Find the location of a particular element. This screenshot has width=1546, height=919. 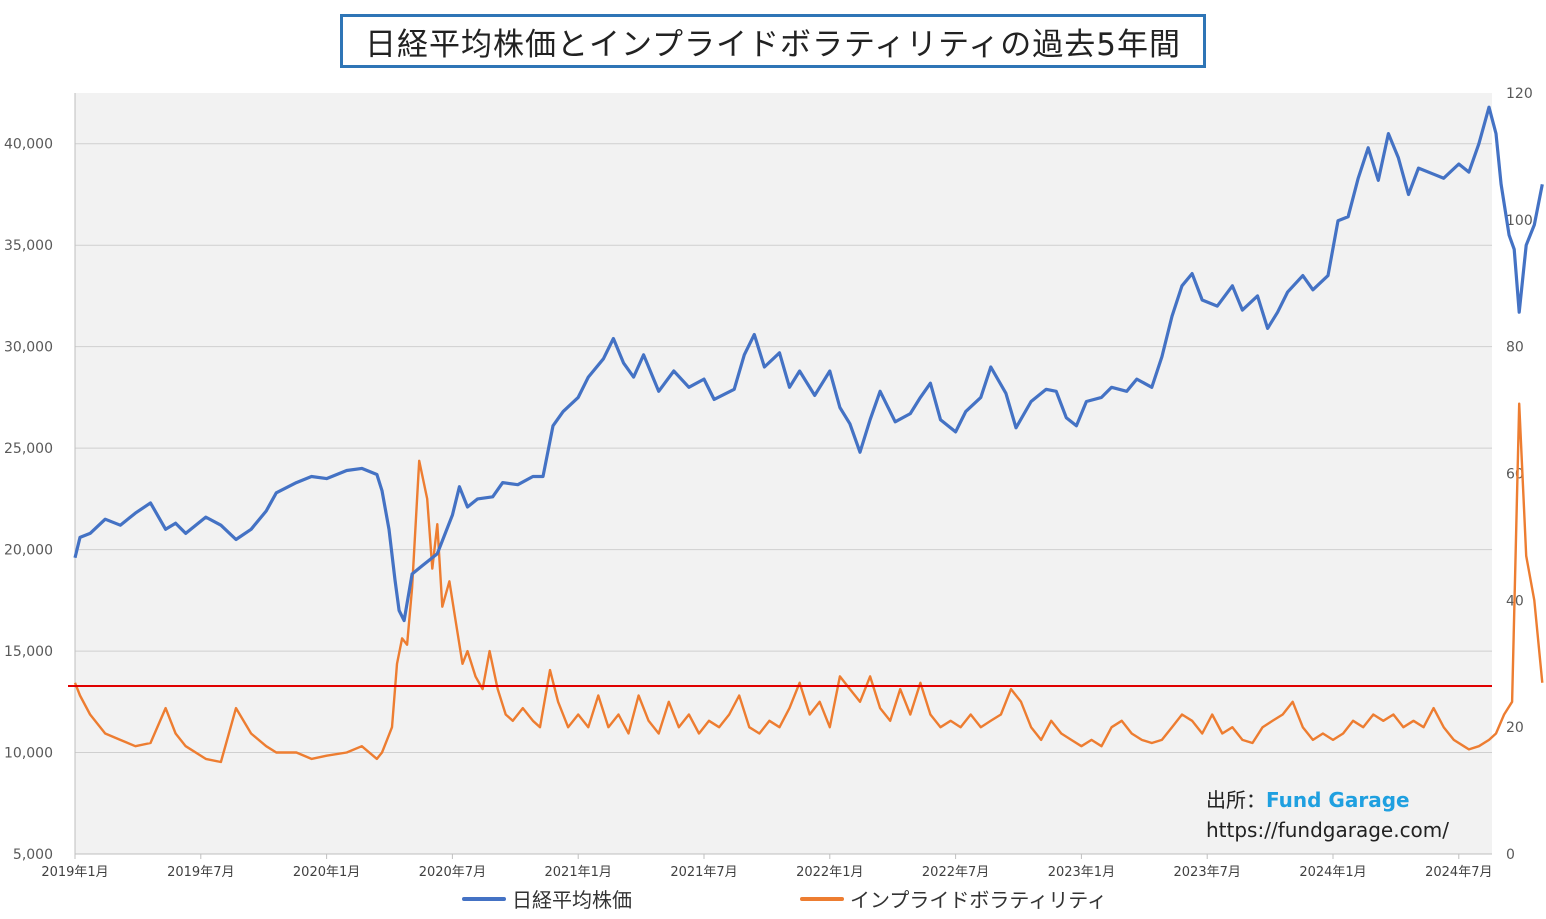

x-tick-label: 2021年7月 is located at coordinates (703, 872).